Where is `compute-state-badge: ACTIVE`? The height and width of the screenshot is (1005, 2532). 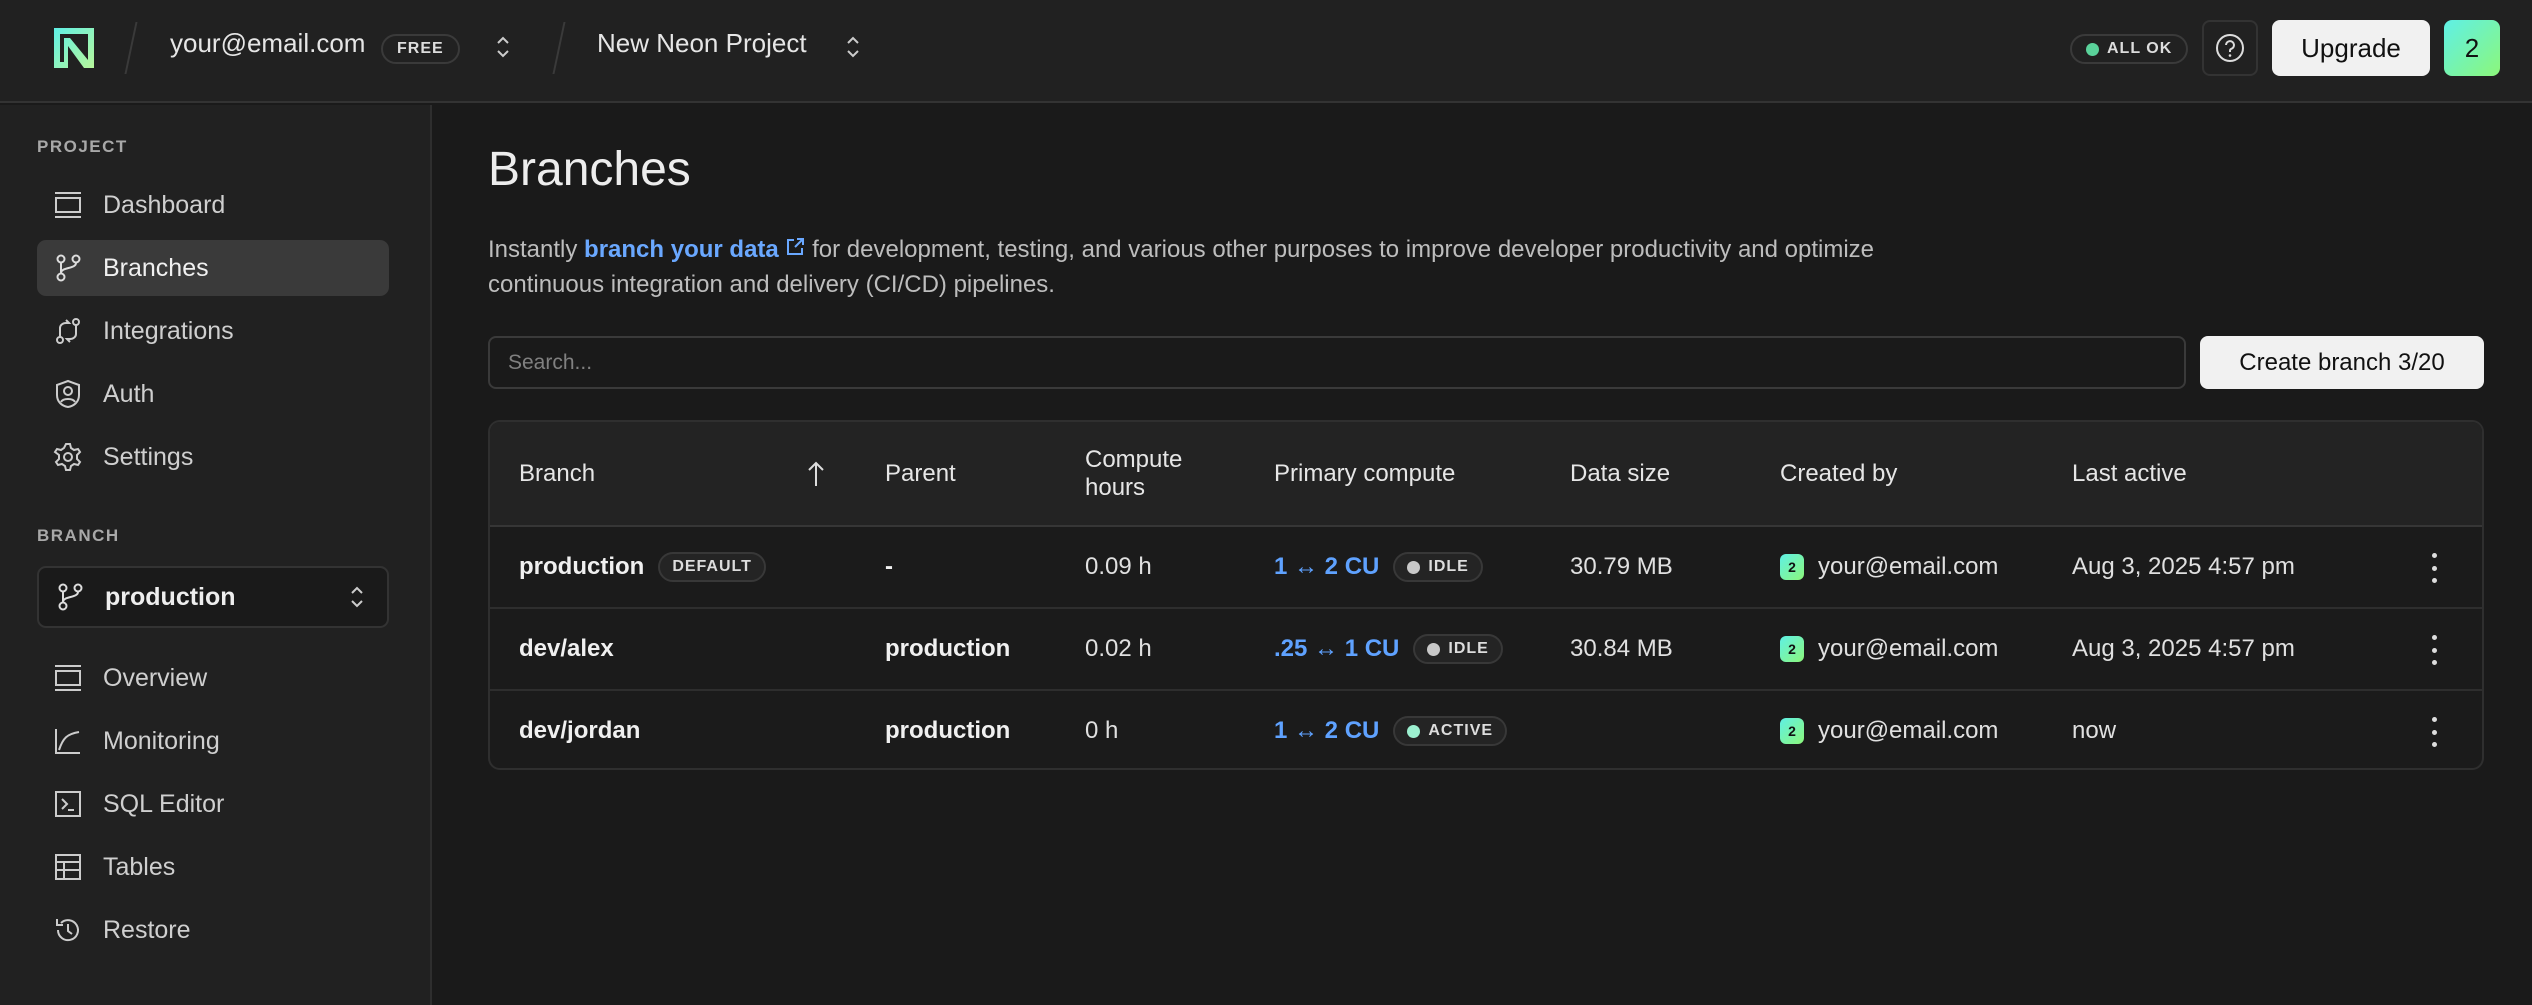 compute-state-badge: ACTIVE is located at coordinates (1450, 731).